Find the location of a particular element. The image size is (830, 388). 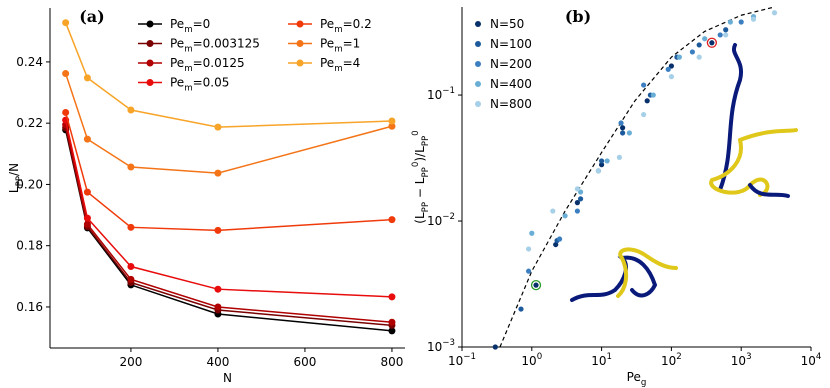

legend-label: Pem=0 is located at coordinates (190, 26).